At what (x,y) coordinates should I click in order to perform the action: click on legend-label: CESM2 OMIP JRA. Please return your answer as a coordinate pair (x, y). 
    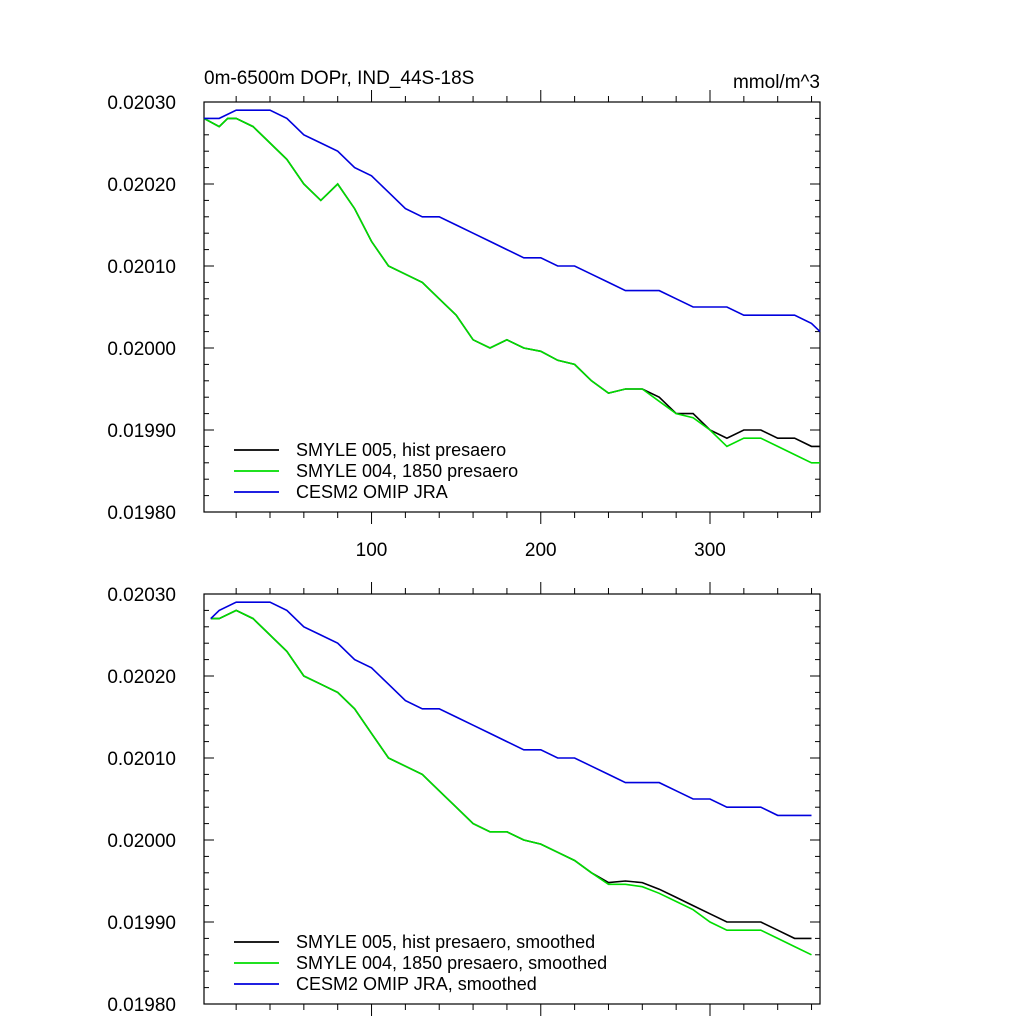
    Looking at the image, I should click on (372, 492).